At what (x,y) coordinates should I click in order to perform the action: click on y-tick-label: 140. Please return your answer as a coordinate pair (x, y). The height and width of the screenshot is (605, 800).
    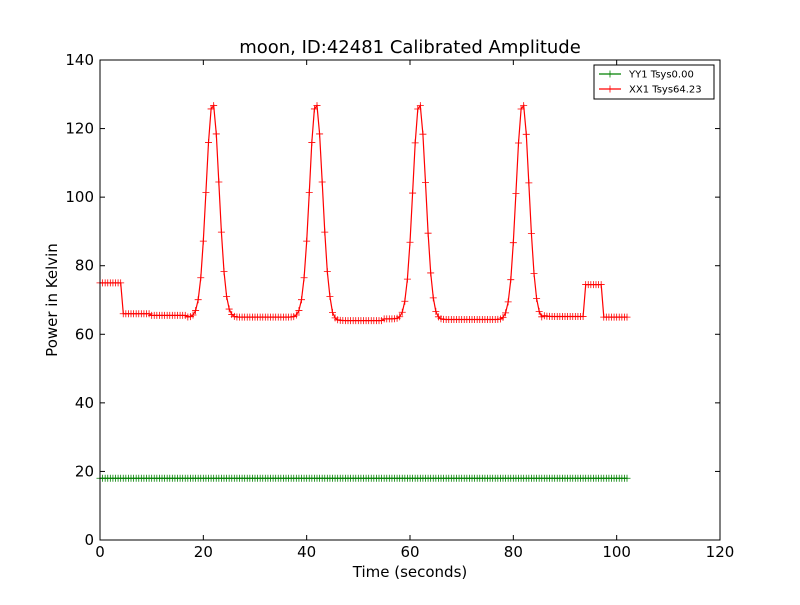
    Looking at the image, I should click on (79, 60).